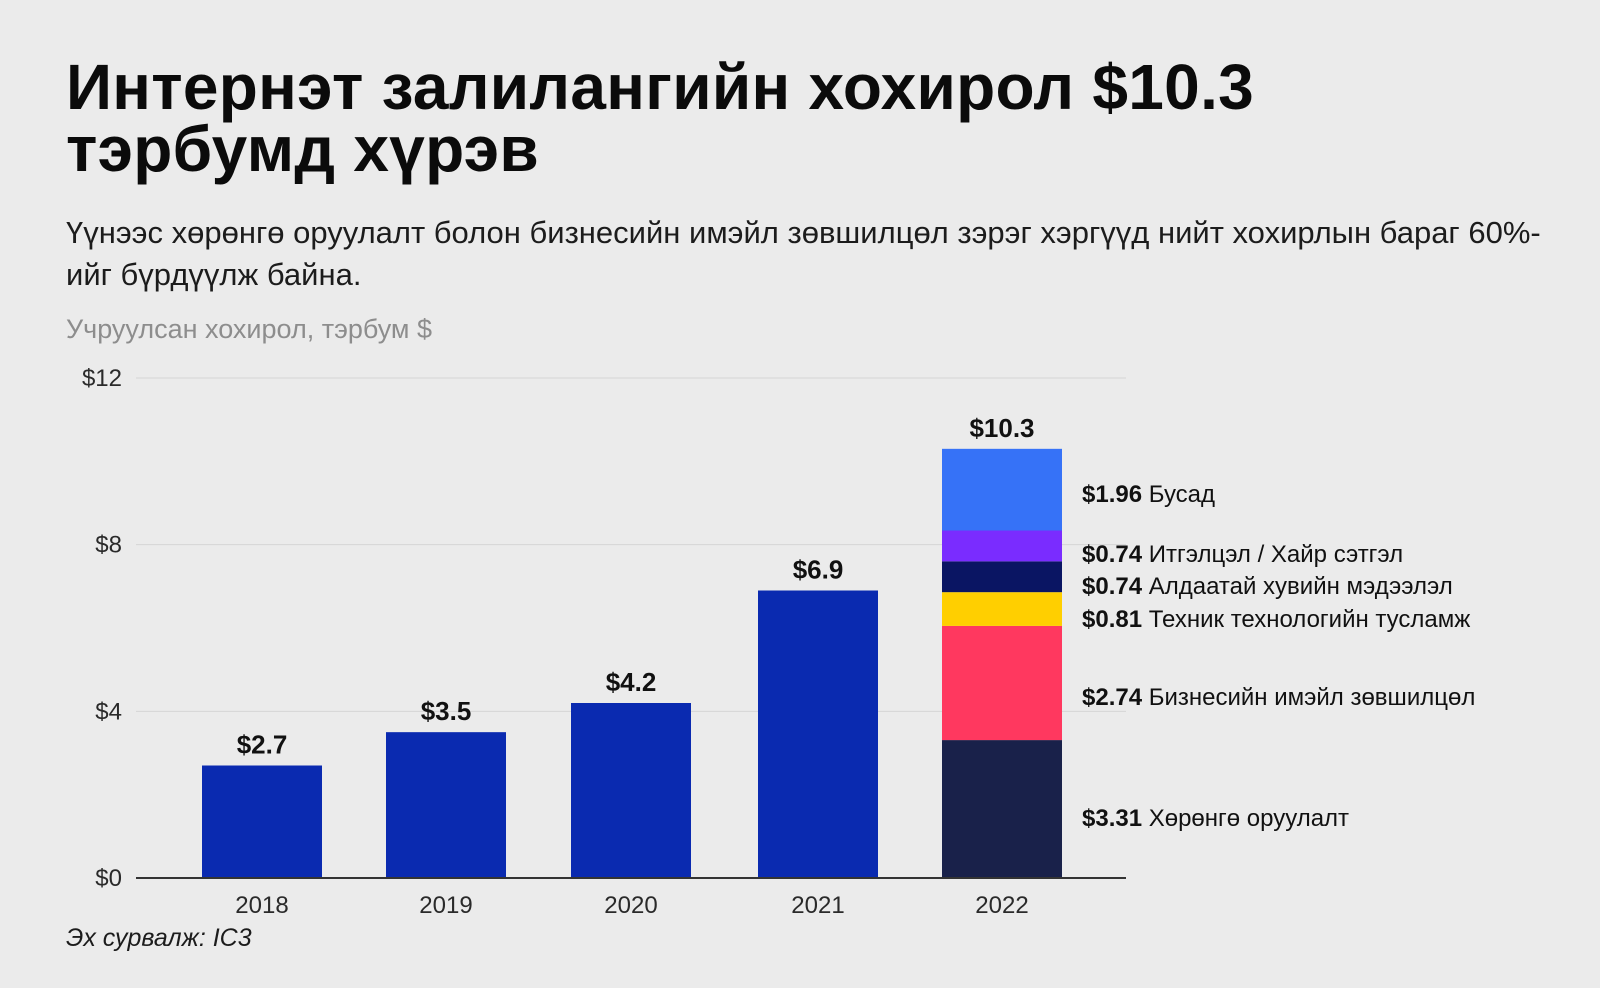 This screenshot has height=988, width=1600. What do you see at coordinates (261, 905) in the screenshot?
I see `x-category-label: 2018` at bounding box center [261, 905].